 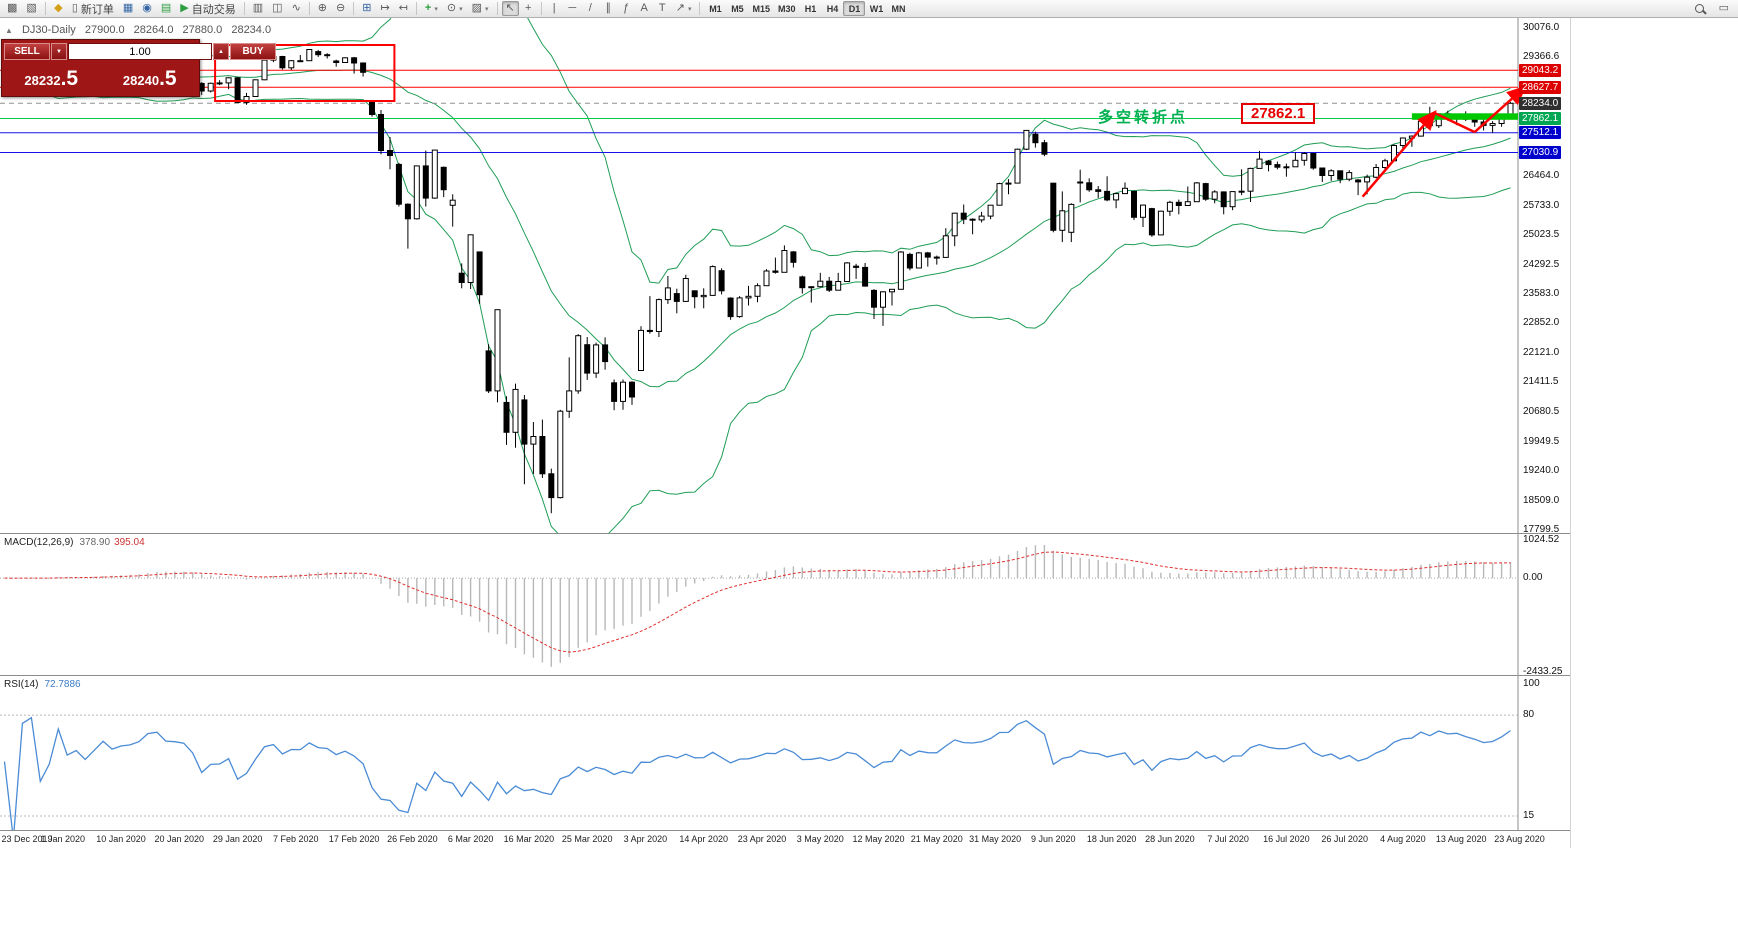 What do you see at coordinates (898, 8) in the screenshot?
I see `timeframe-mn-button: MN` at bounding box center [898, 8].